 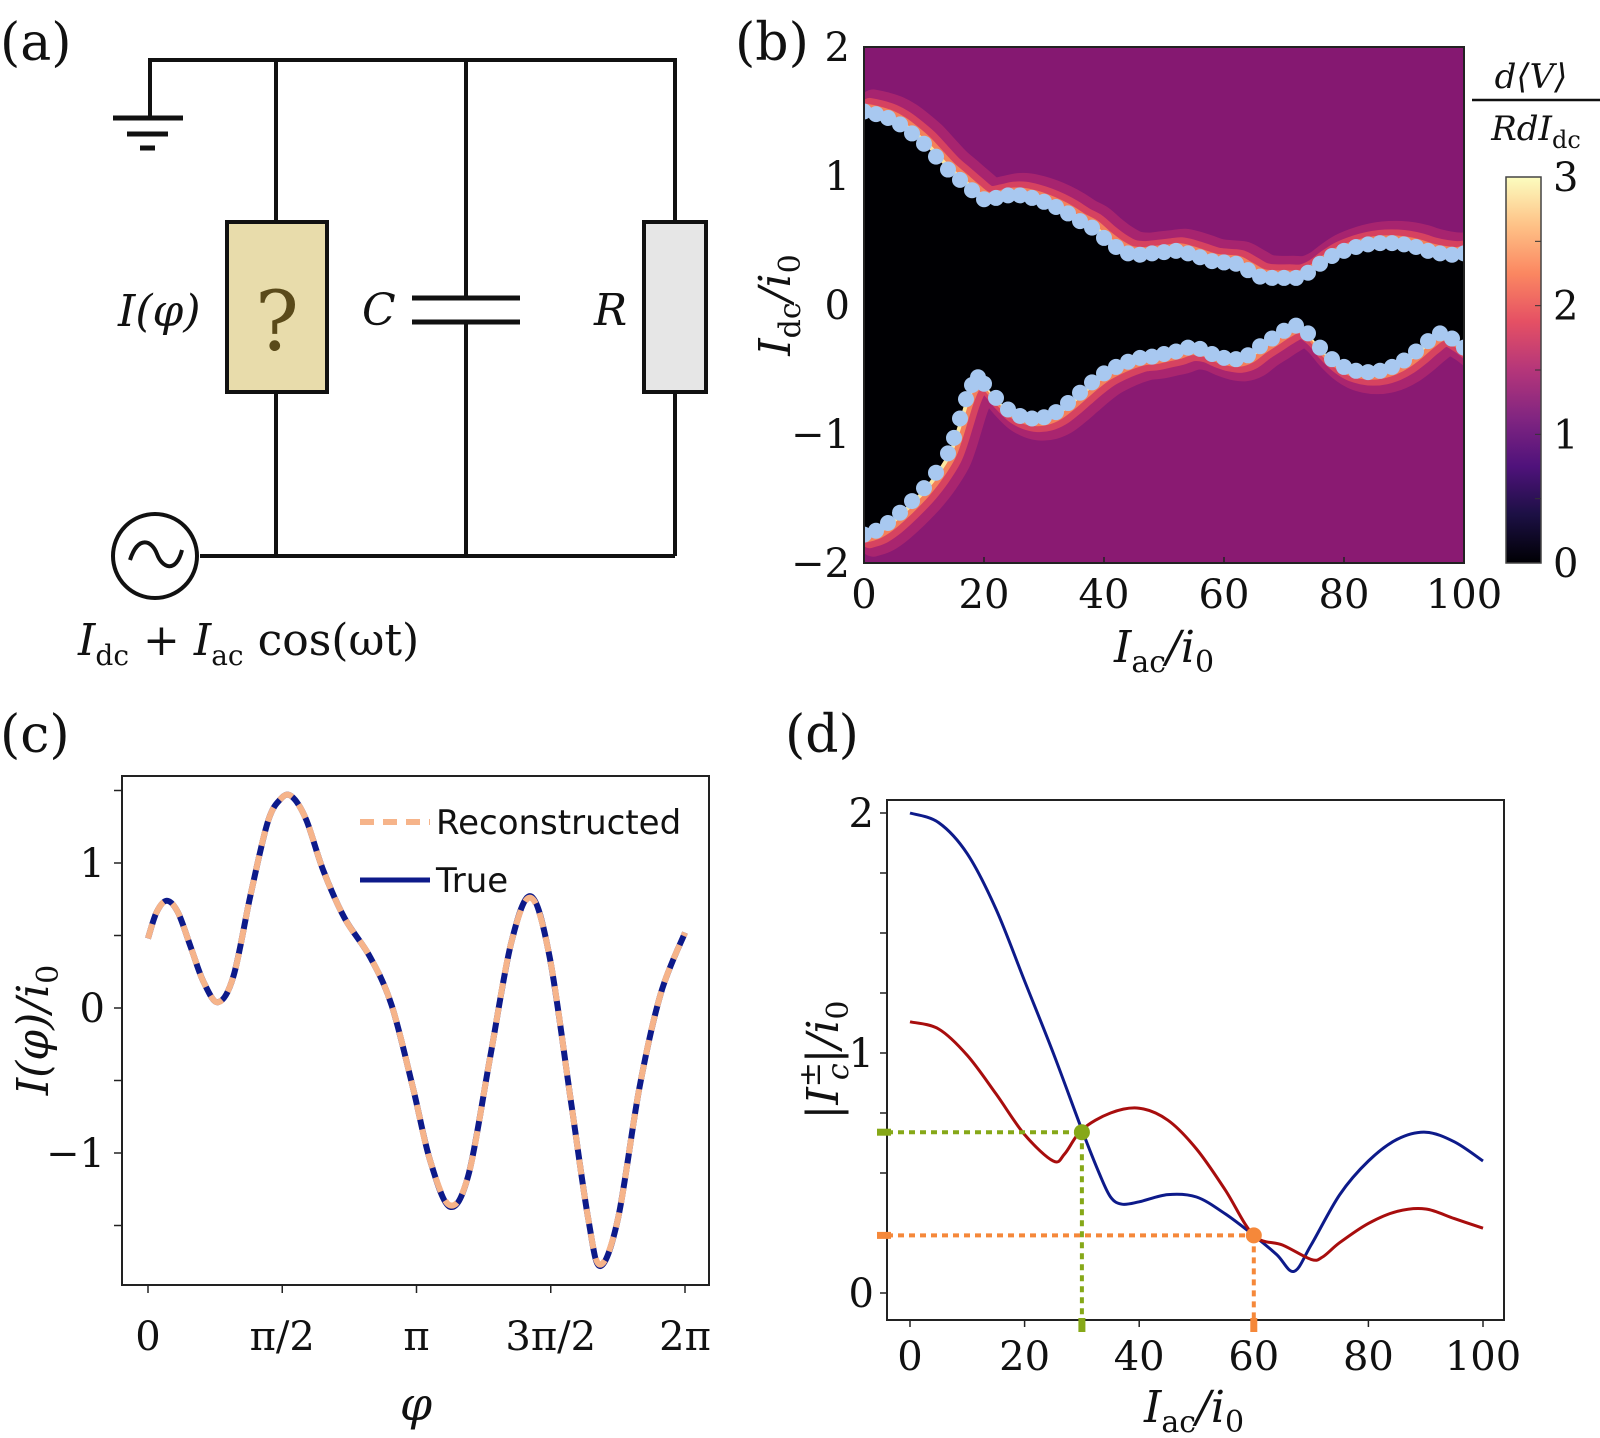 I want to click on colorbar-tick-label: 3, so click(x=1565, y=178).